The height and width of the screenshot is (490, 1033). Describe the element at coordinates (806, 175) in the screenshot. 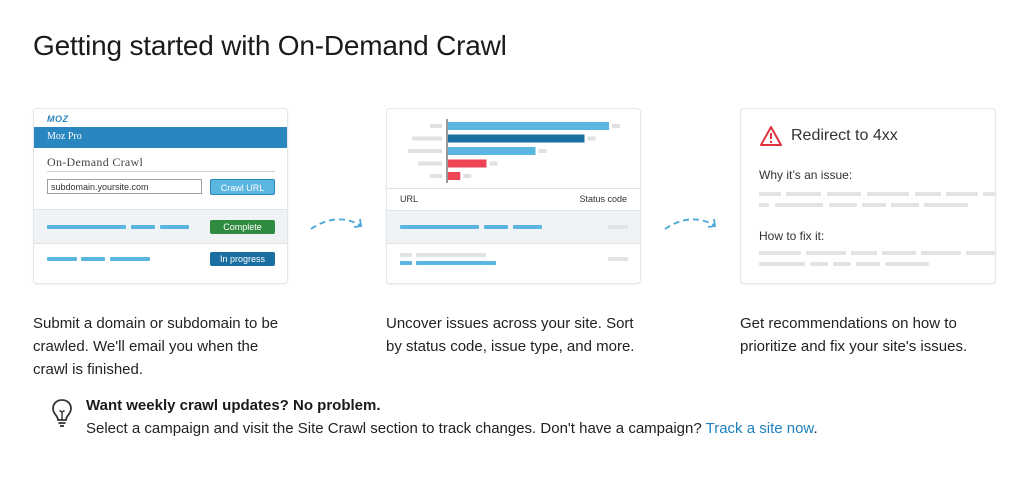

I see `why-label: Why it’s an issue:` at that location.